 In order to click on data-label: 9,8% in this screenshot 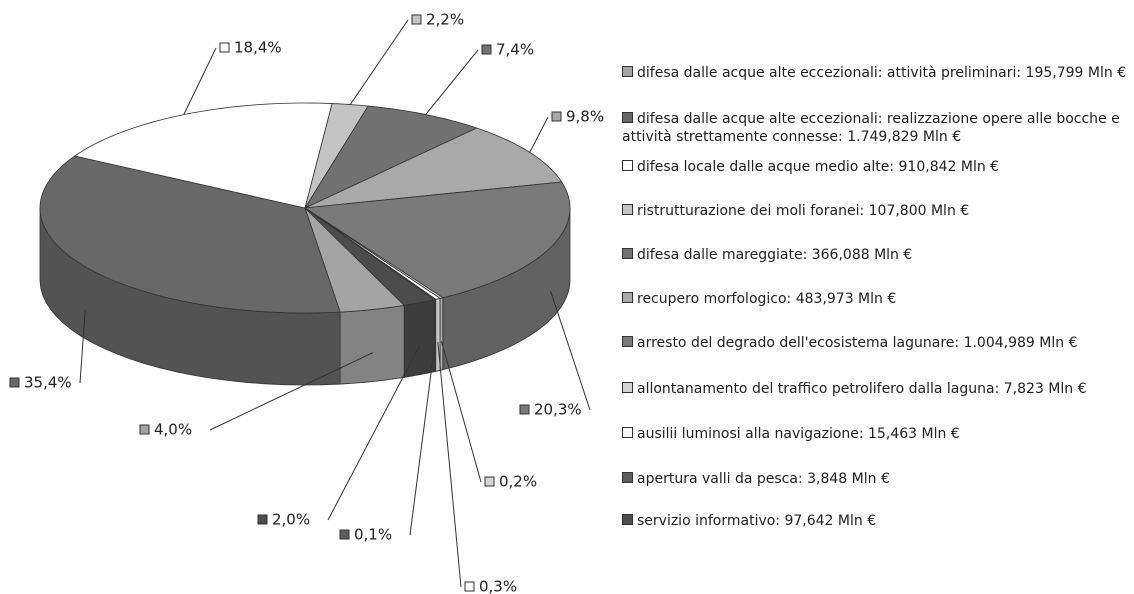, I will do `click(585, 117)`.